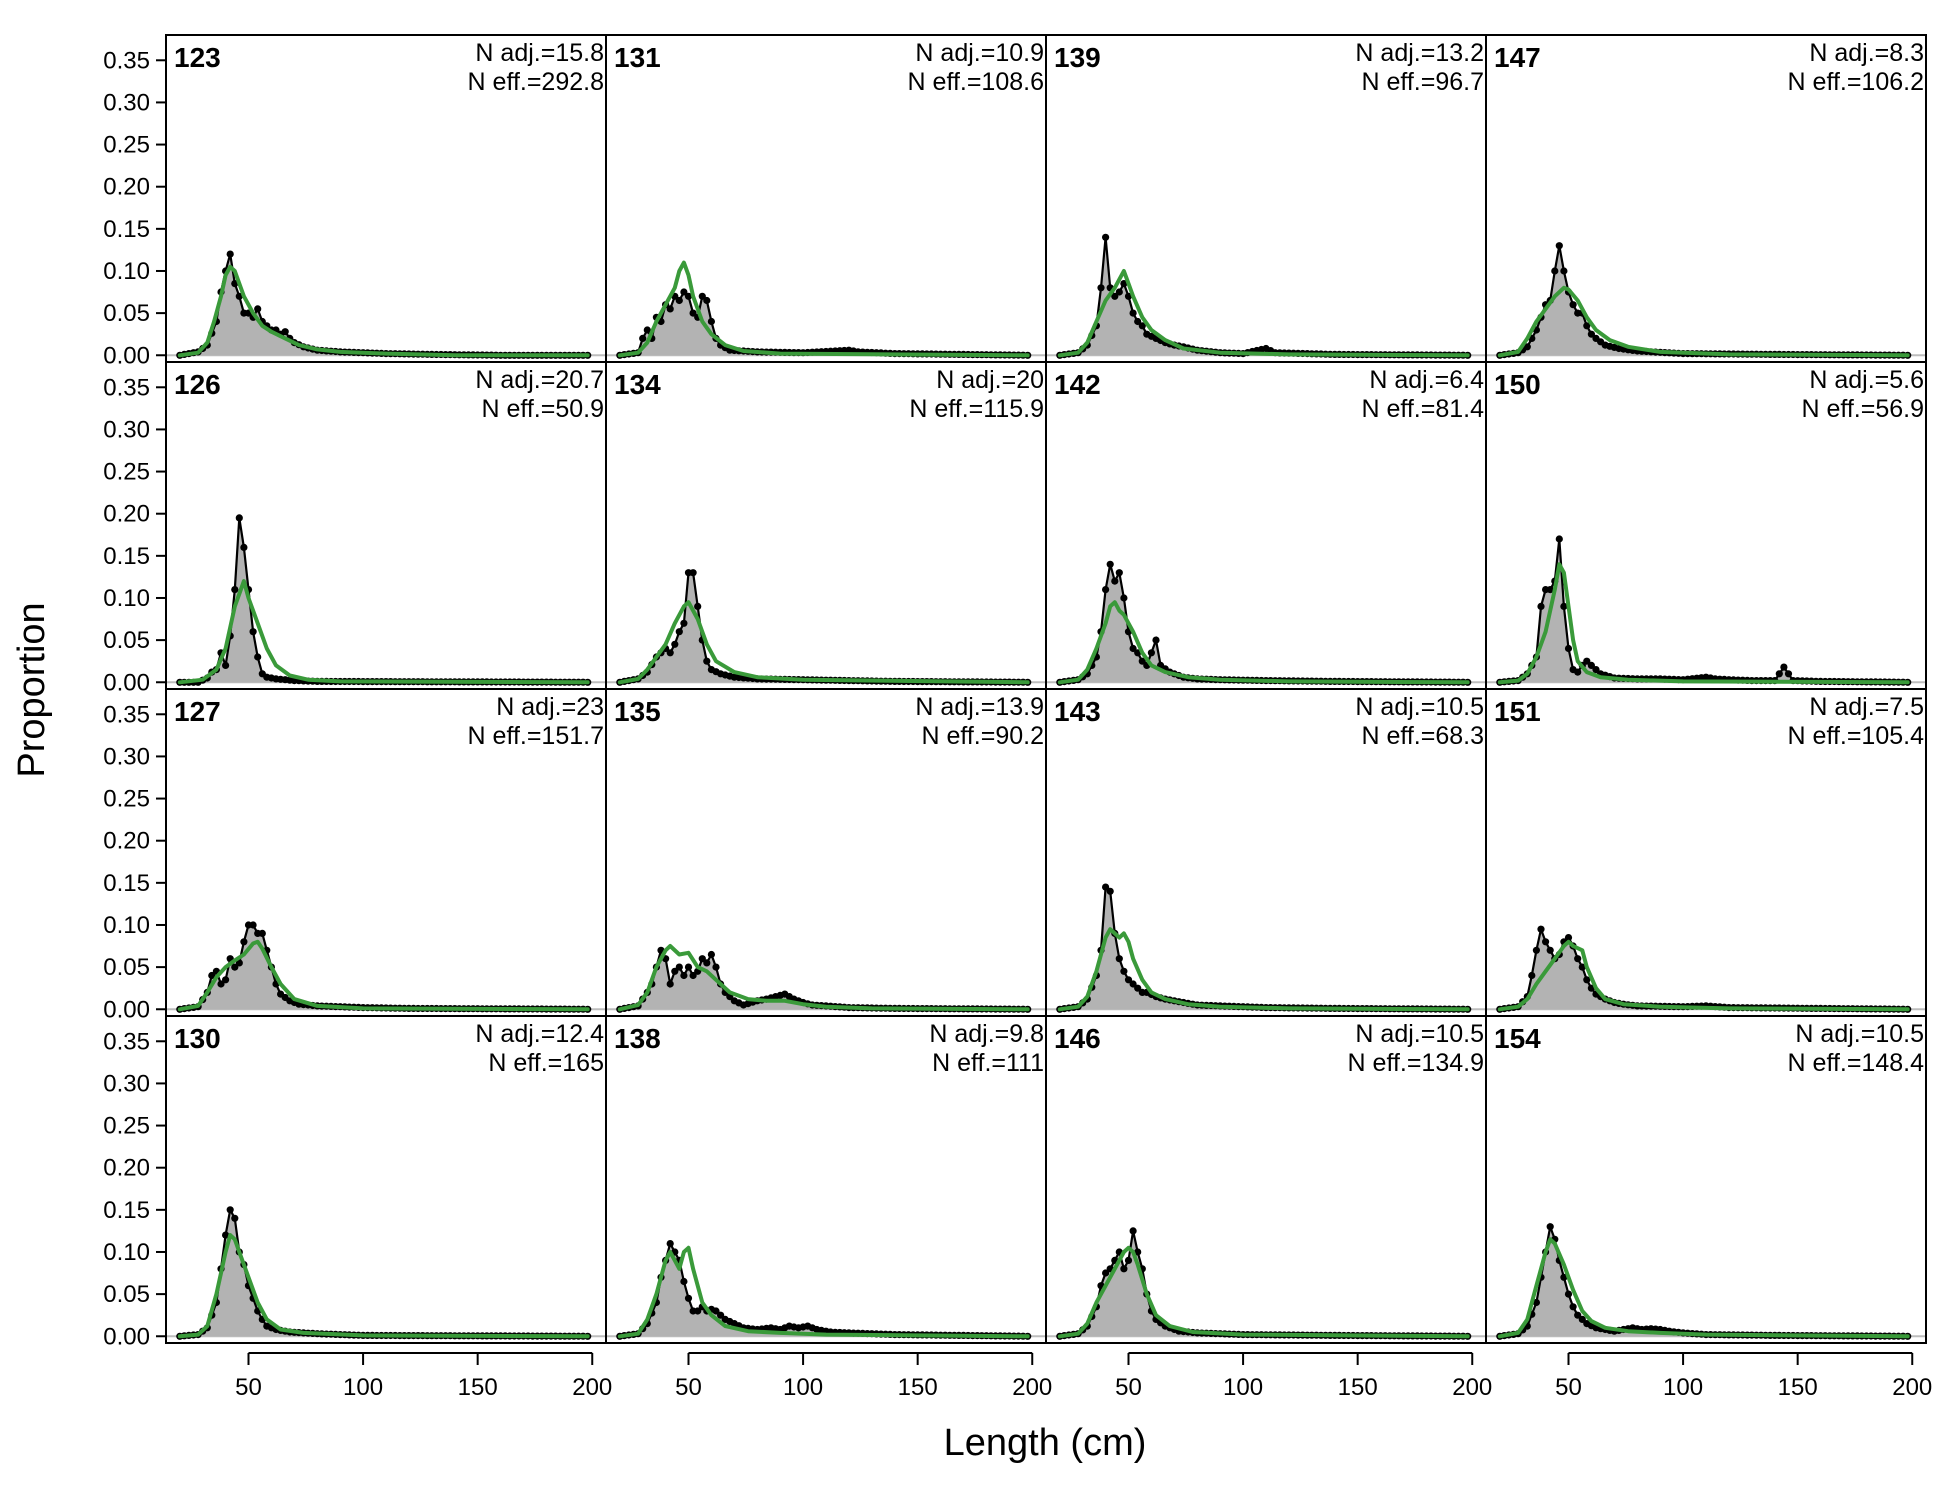 This screenshot has height=1500, width=1950. What do you see at coordinates (826, 525) in the screenshot?
I see `panel-134: 134 N adj.=20N eff.=115.9` at bounding box center [826, 525].